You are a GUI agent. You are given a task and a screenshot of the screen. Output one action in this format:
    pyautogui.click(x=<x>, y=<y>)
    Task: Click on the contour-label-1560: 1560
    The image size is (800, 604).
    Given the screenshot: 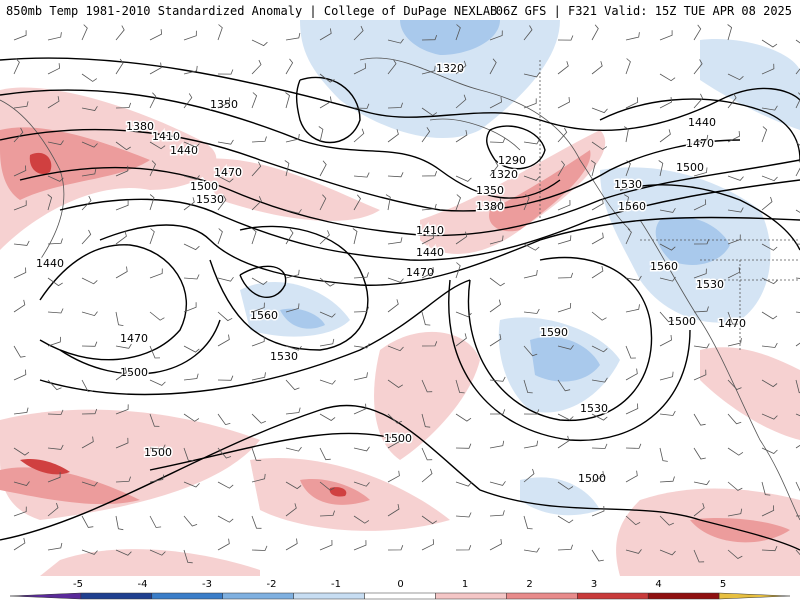 What is the action you would take?
    pyautogui.click(x=264, y=315)
    